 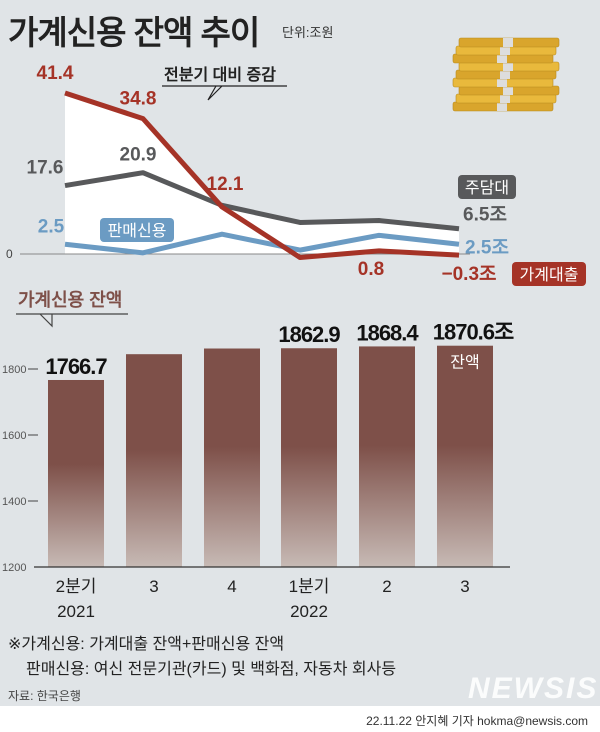 I want to click on x-tick-year: 2021, so click(x=76, y=611).